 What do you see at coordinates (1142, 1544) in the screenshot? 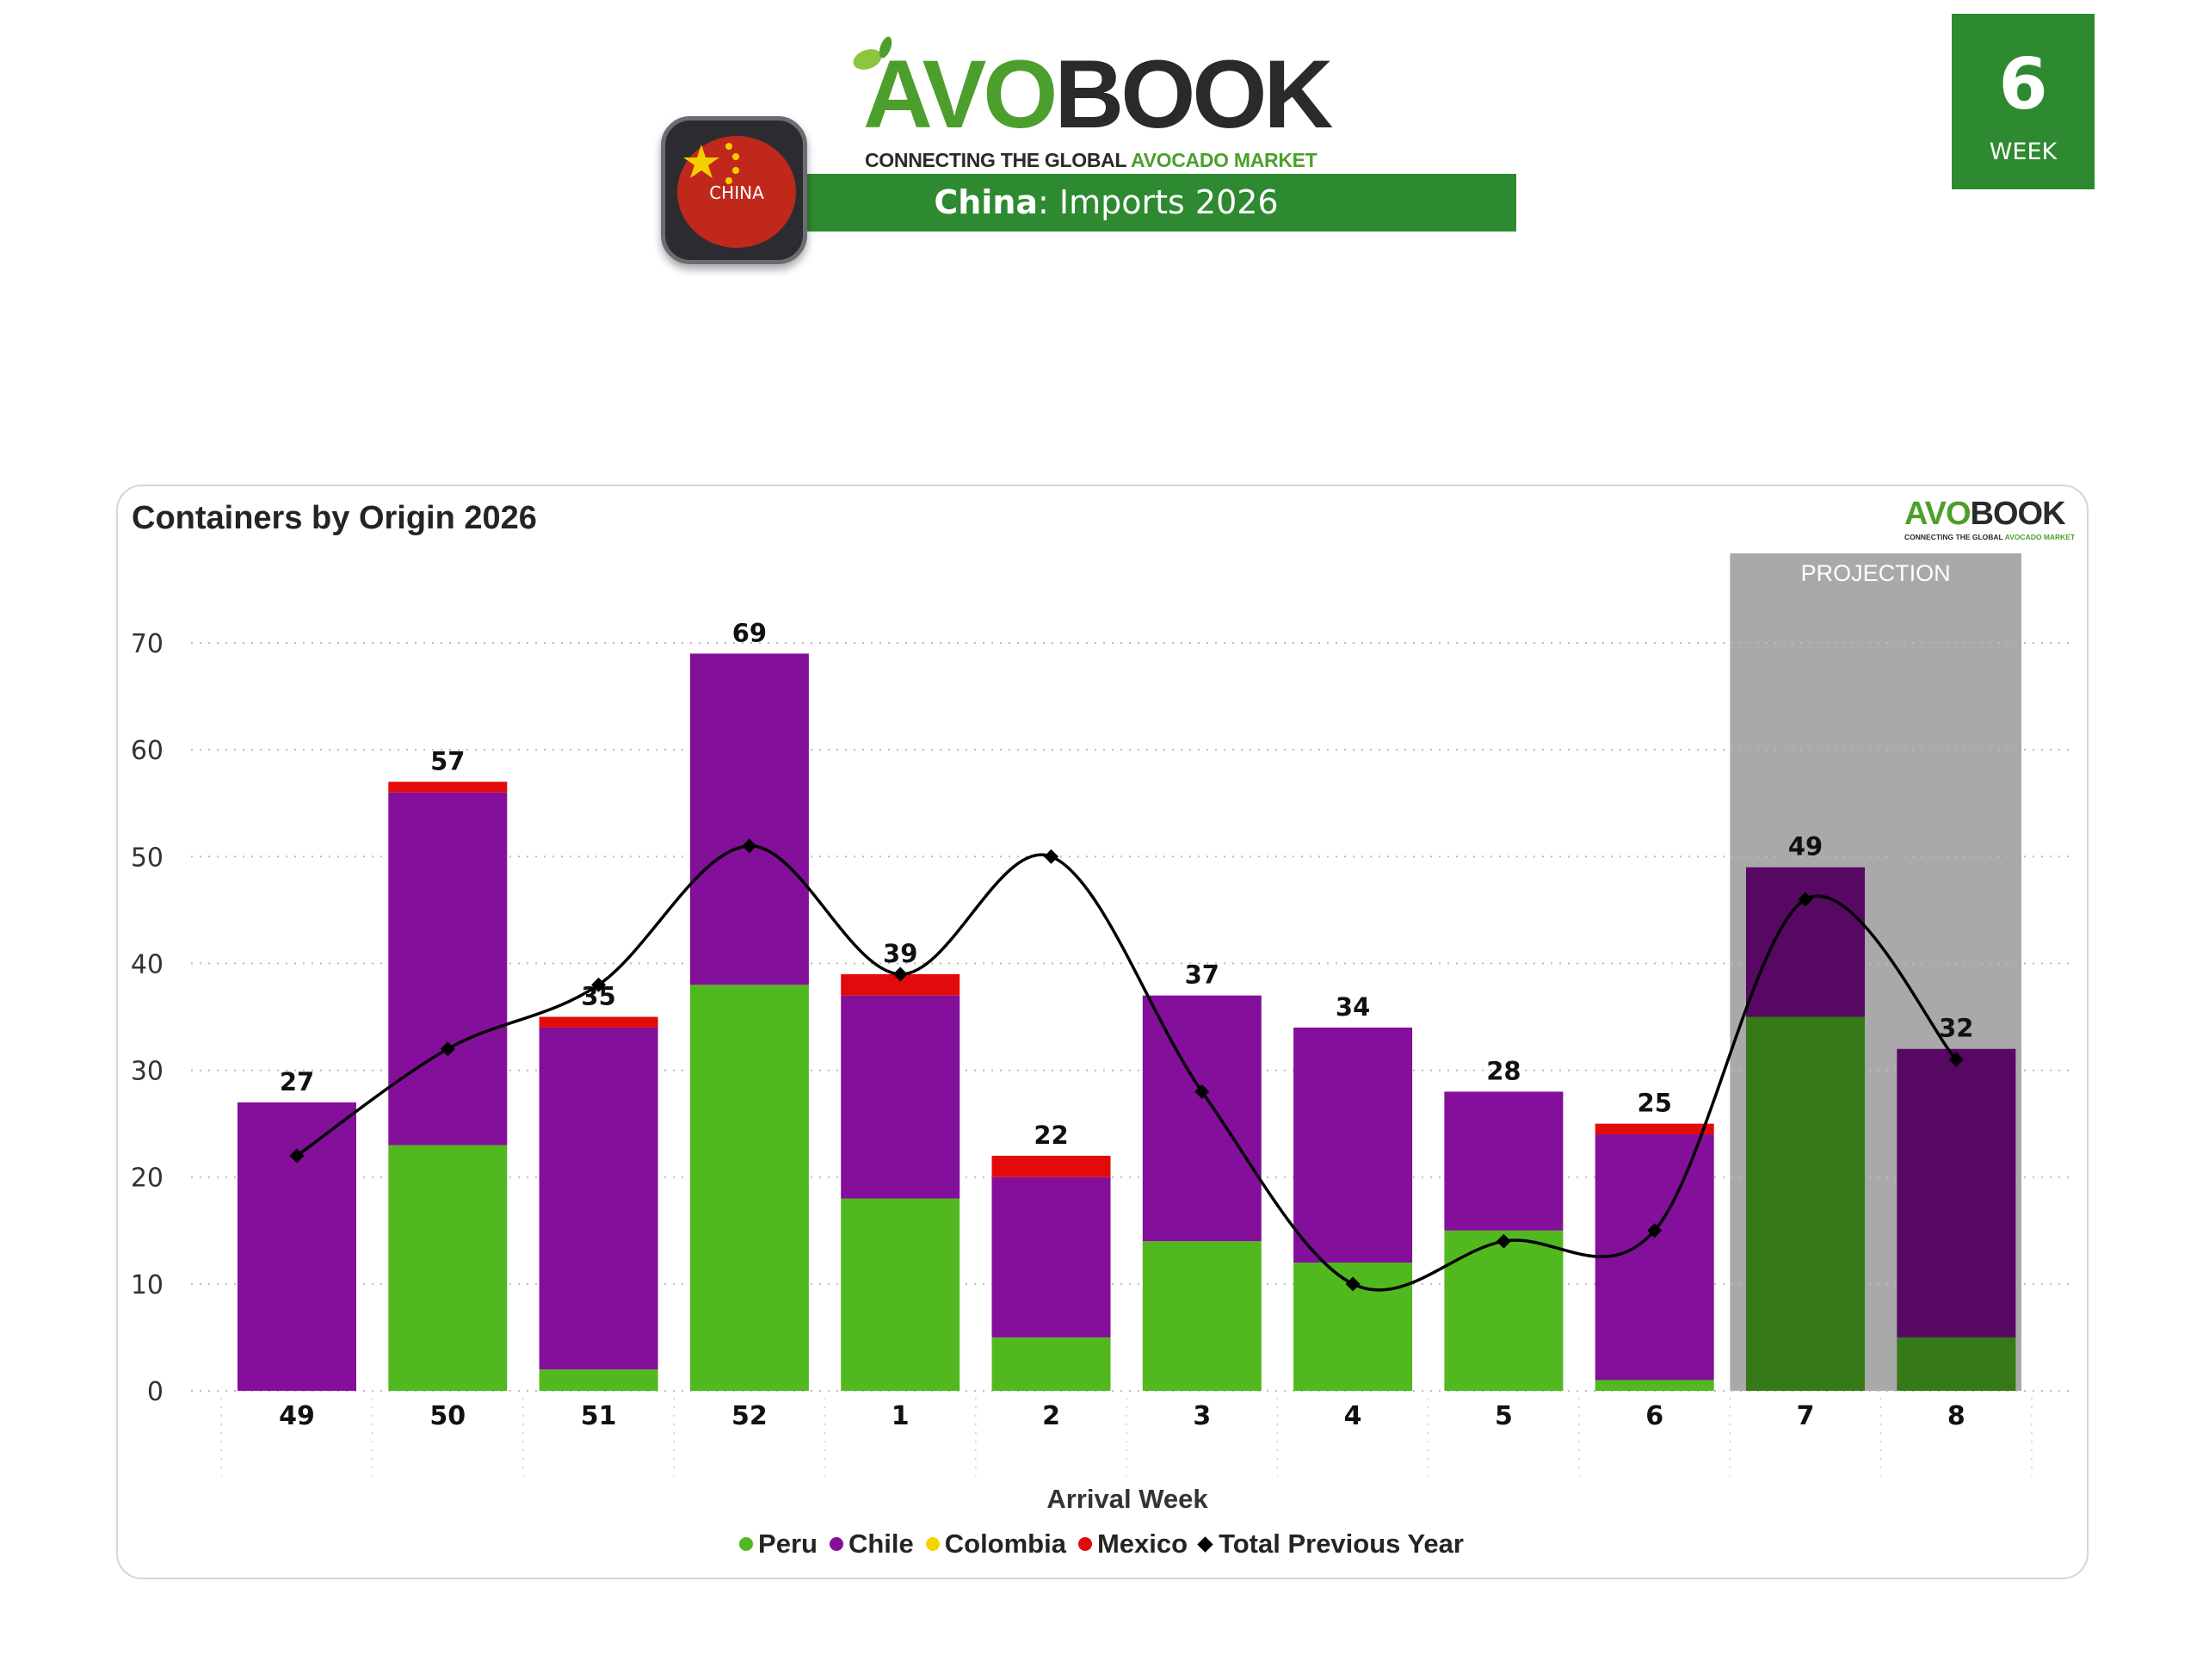
I see `legend-label: Mexico` at bounding box center [1142, 1544].